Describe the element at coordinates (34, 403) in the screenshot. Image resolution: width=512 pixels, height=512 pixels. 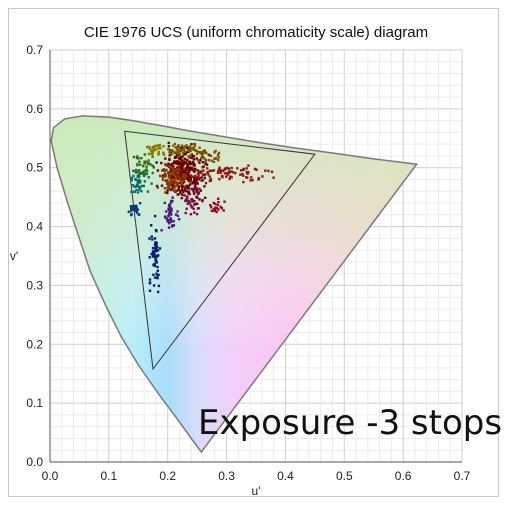
I see `y-tick-label: 0.1` at that location.